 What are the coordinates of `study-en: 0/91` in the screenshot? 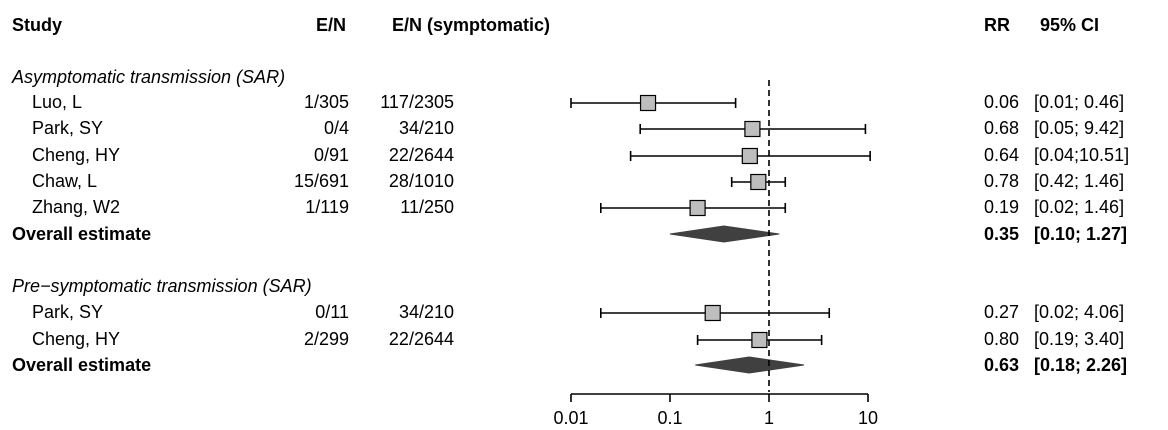 It's located at (331, 155).